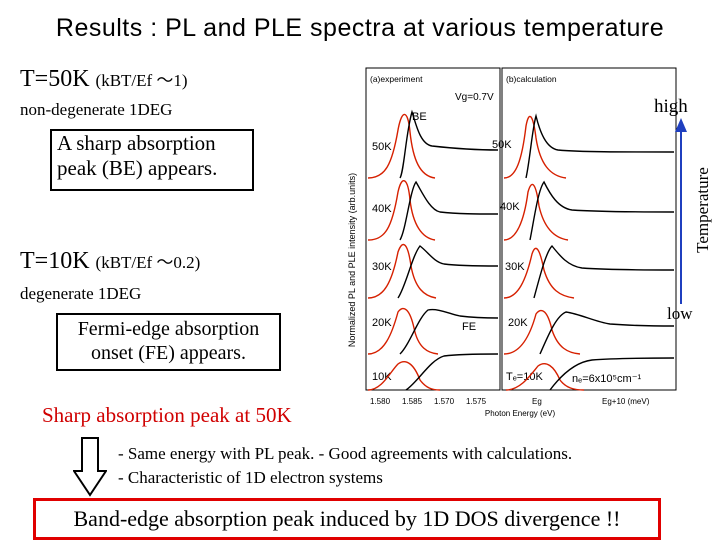  I want to click on temp-b-40: 40K, so click(510, 207).